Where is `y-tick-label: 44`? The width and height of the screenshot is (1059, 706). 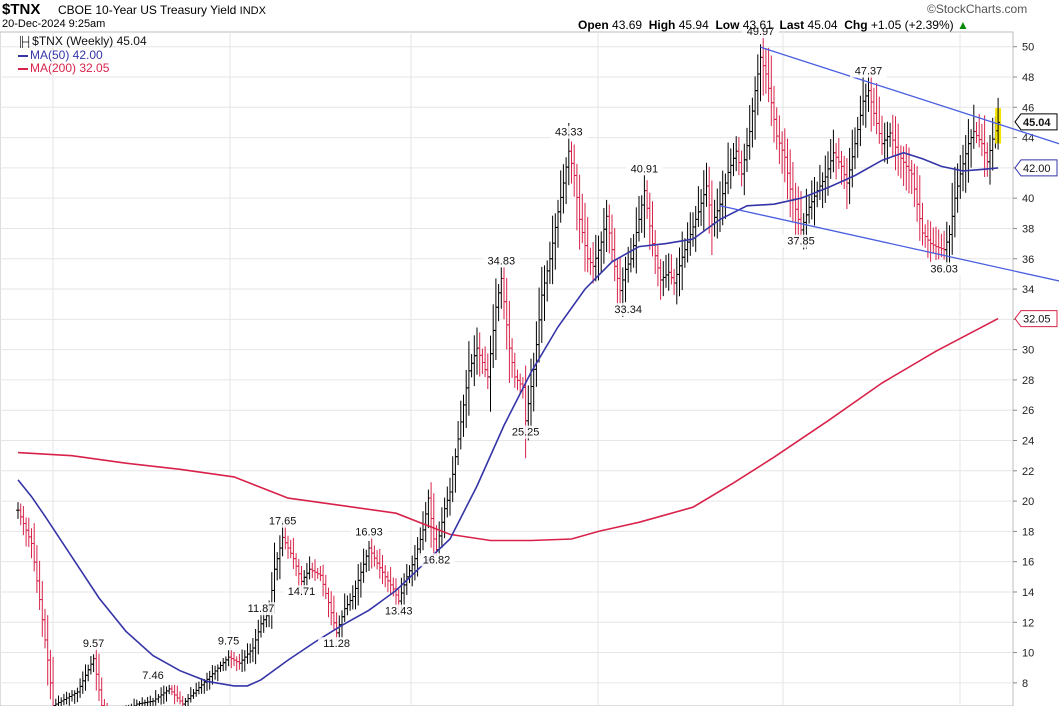 y-tick-label: 44 is located at coordinates (1028, 139).